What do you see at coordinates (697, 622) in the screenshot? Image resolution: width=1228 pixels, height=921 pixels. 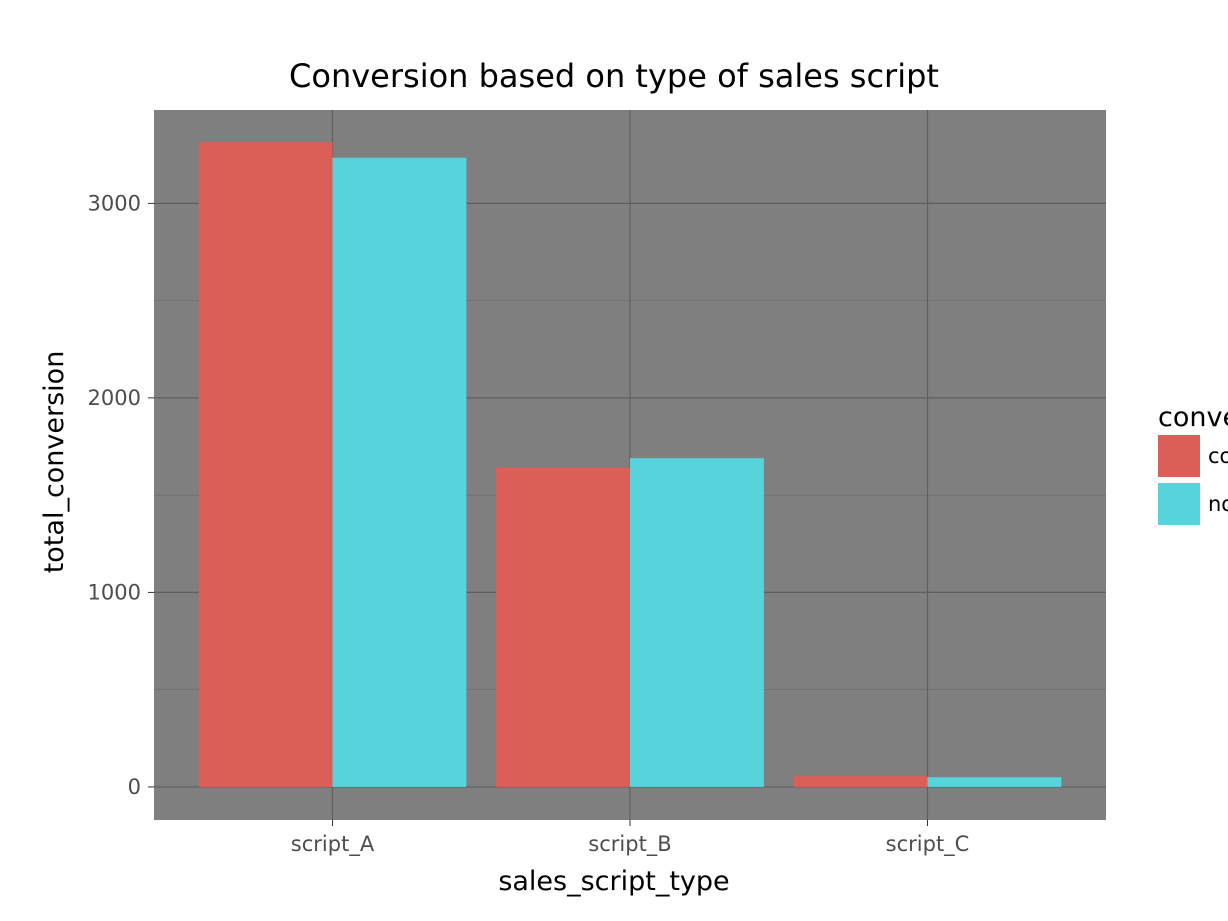 I see `bar-script_B-not_converted` at bounding box center [697, 622].